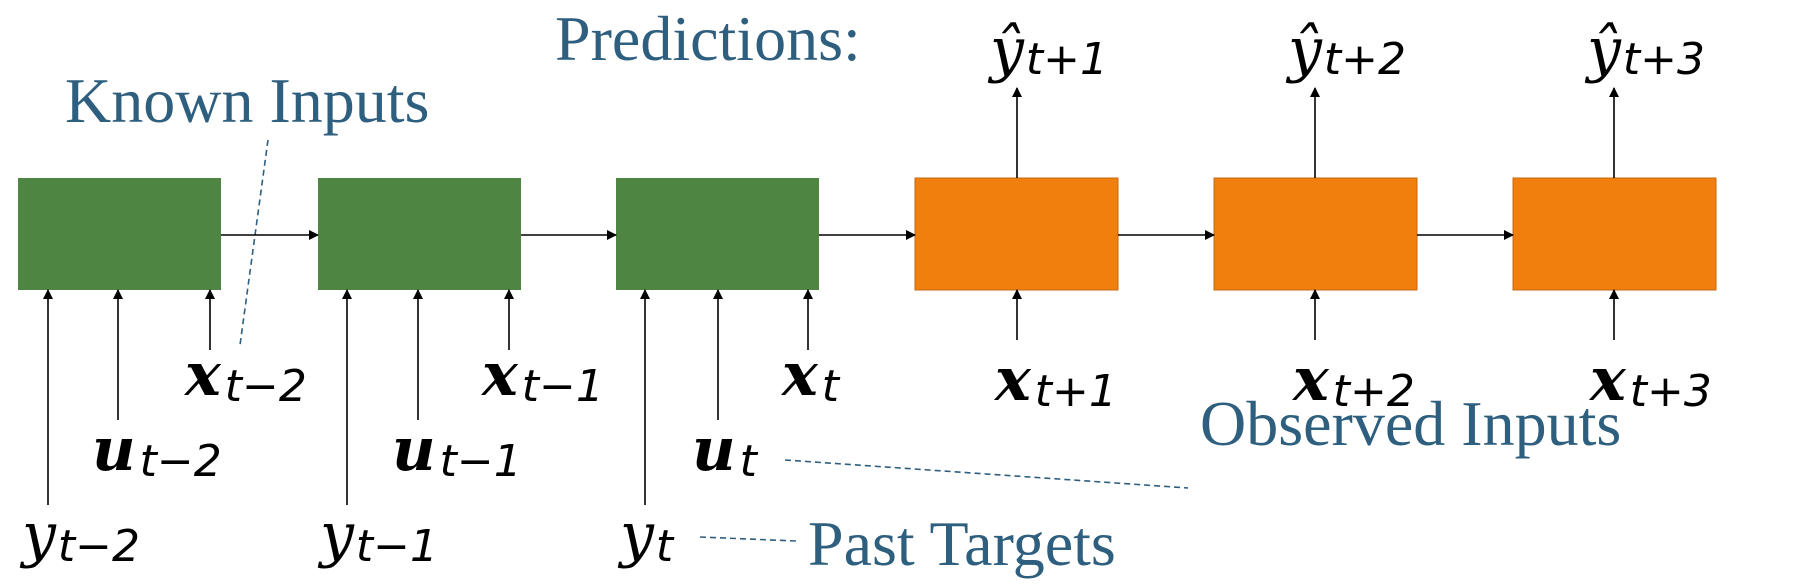 This screenshot has height=587, width=1799. Describe the element at coordinates (1644, 50) in the screenshot. I see `y-hat-t-plus-3: ŷt+3` at that location.